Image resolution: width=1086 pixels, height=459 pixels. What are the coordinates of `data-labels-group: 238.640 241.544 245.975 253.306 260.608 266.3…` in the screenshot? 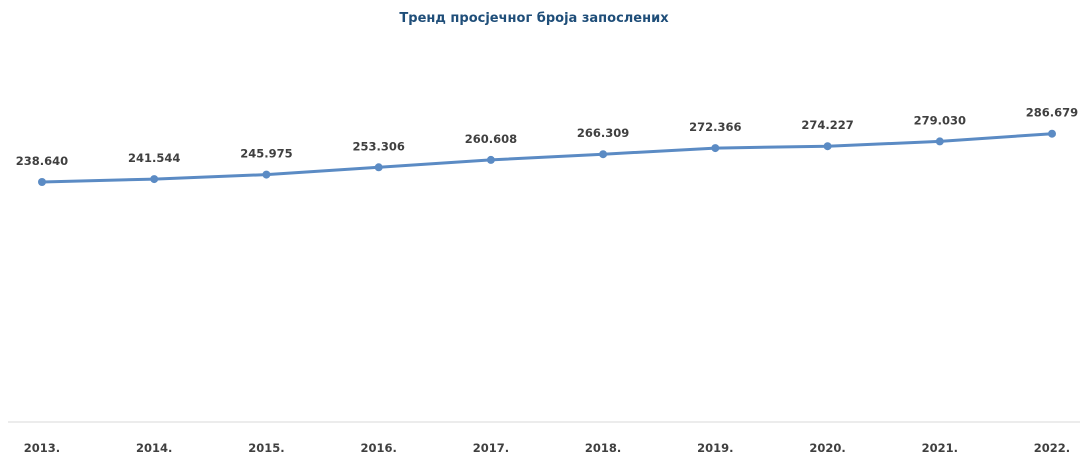 It's located at (547, 137).